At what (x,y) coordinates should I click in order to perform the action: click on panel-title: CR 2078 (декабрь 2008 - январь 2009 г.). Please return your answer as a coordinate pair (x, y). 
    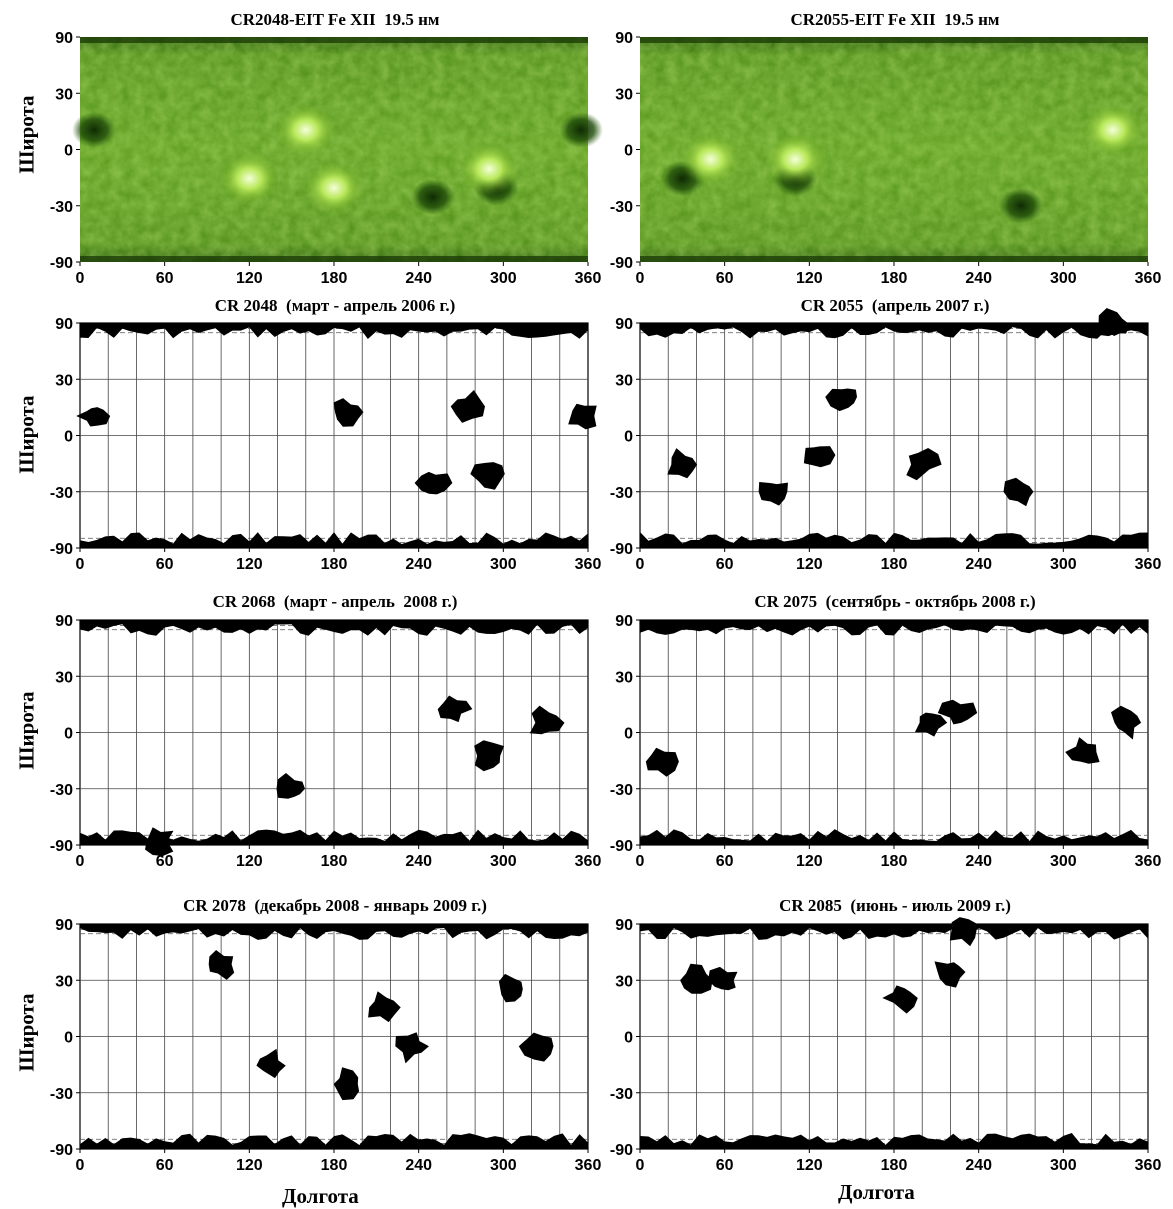
    Looking at the image, I should click on (335, 905).